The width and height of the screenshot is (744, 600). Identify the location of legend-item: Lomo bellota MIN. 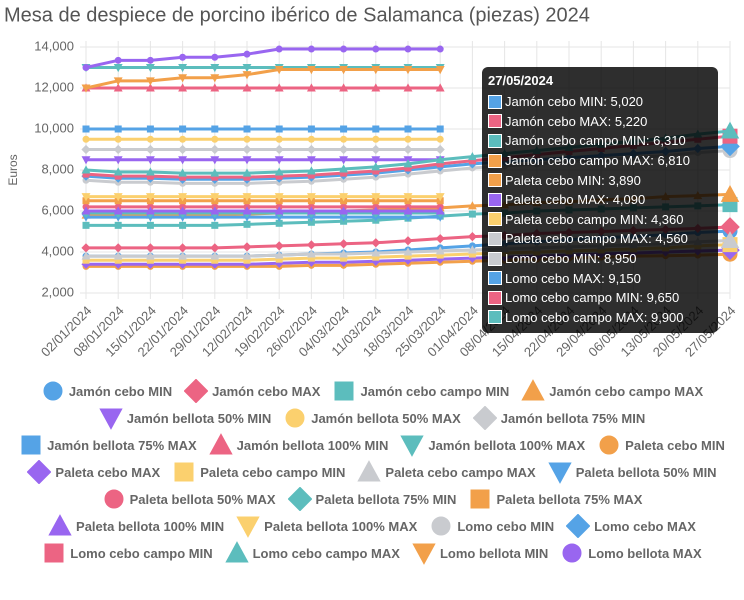
(480, 553).